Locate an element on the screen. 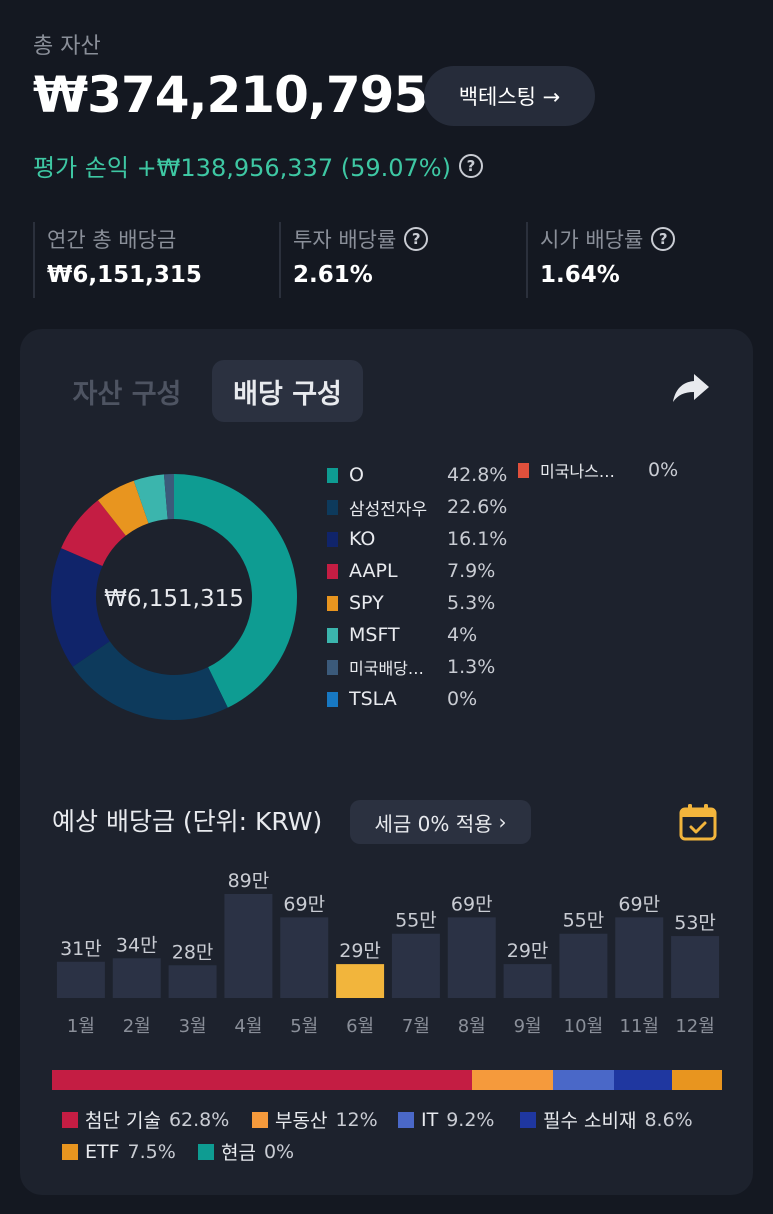 The image size is (773, 1214). bar-3월 is located at coordinates (192, 981).